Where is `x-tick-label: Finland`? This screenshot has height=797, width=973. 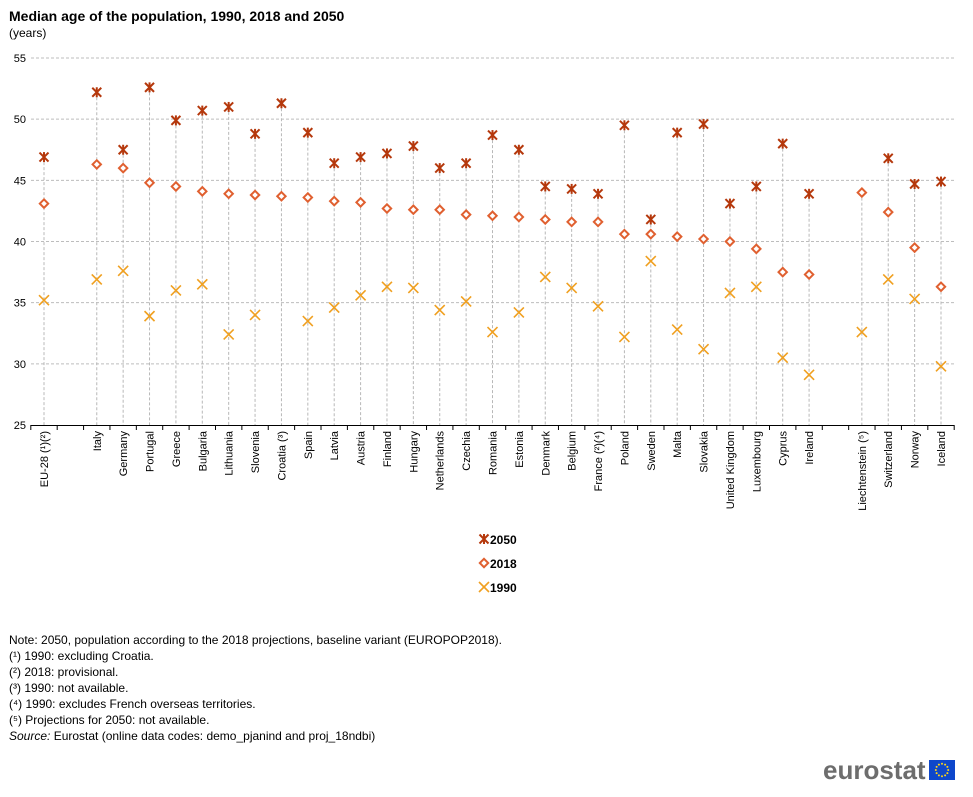
x-tick-label: Finland is located at coordinates (388, 449).